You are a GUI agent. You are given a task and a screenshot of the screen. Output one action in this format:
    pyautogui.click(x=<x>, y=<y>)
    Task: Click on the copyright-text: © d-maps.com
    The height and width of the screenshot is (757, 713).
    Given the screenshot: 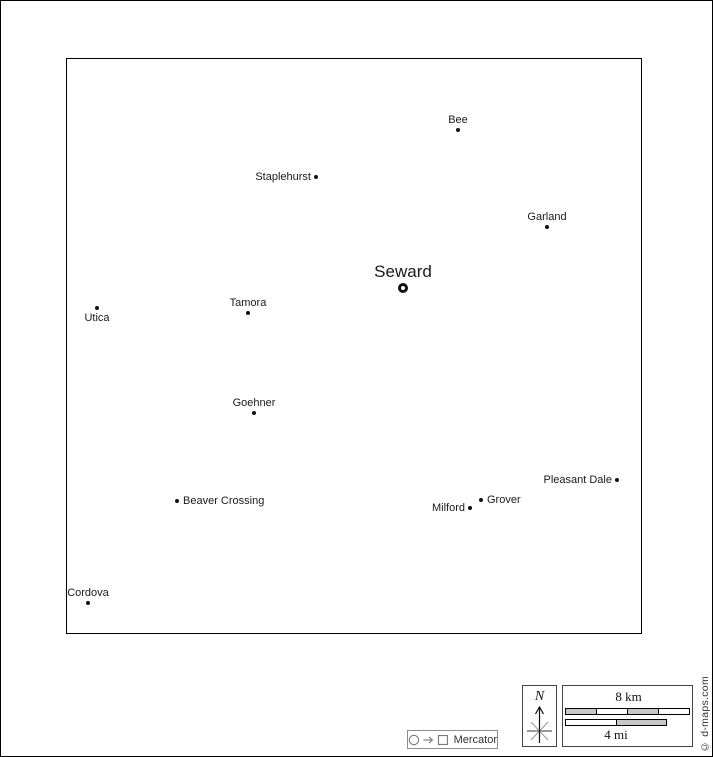 What is the action you would take?
    pyautogui.click(x=705, y=713)
    